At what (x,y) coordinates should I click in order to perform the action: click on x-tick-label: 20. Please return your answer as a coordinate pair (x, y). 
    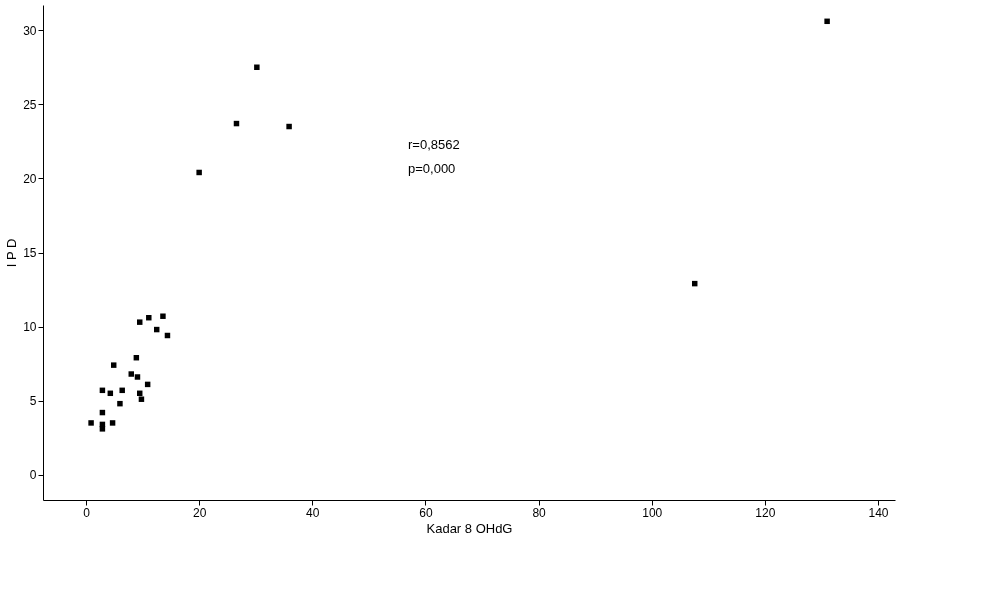
    Looking at the image, I should click on (199, 512).